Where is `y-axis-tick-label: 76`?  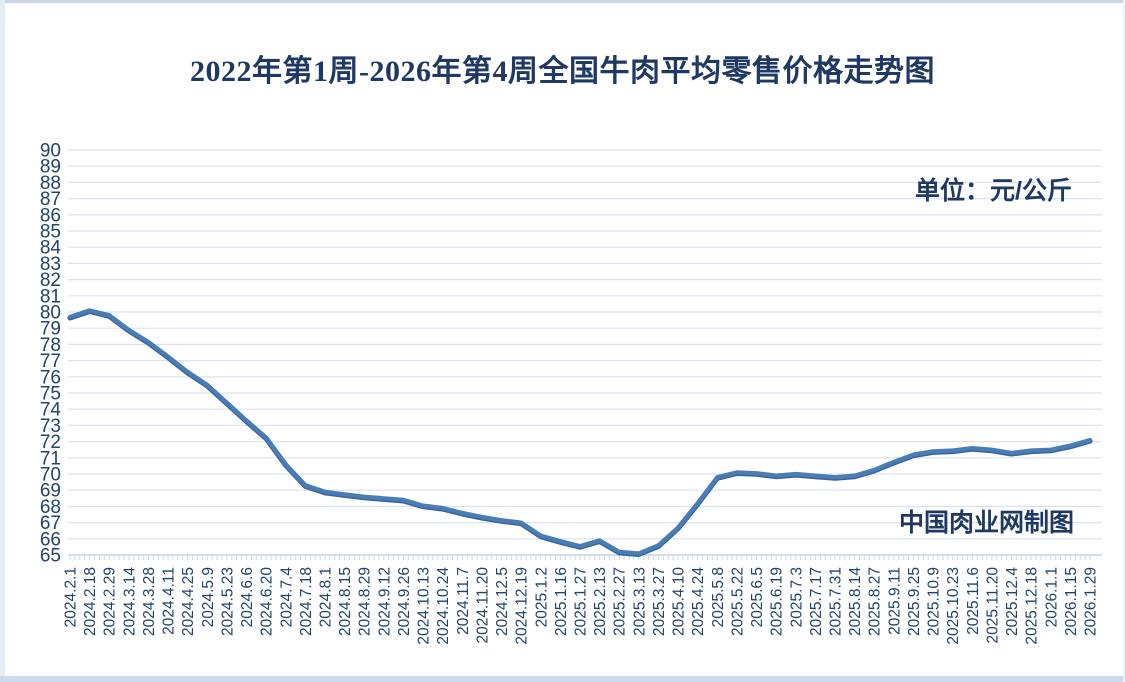 y-axis-tick-label: 76 is located at coordinates (50, 377).